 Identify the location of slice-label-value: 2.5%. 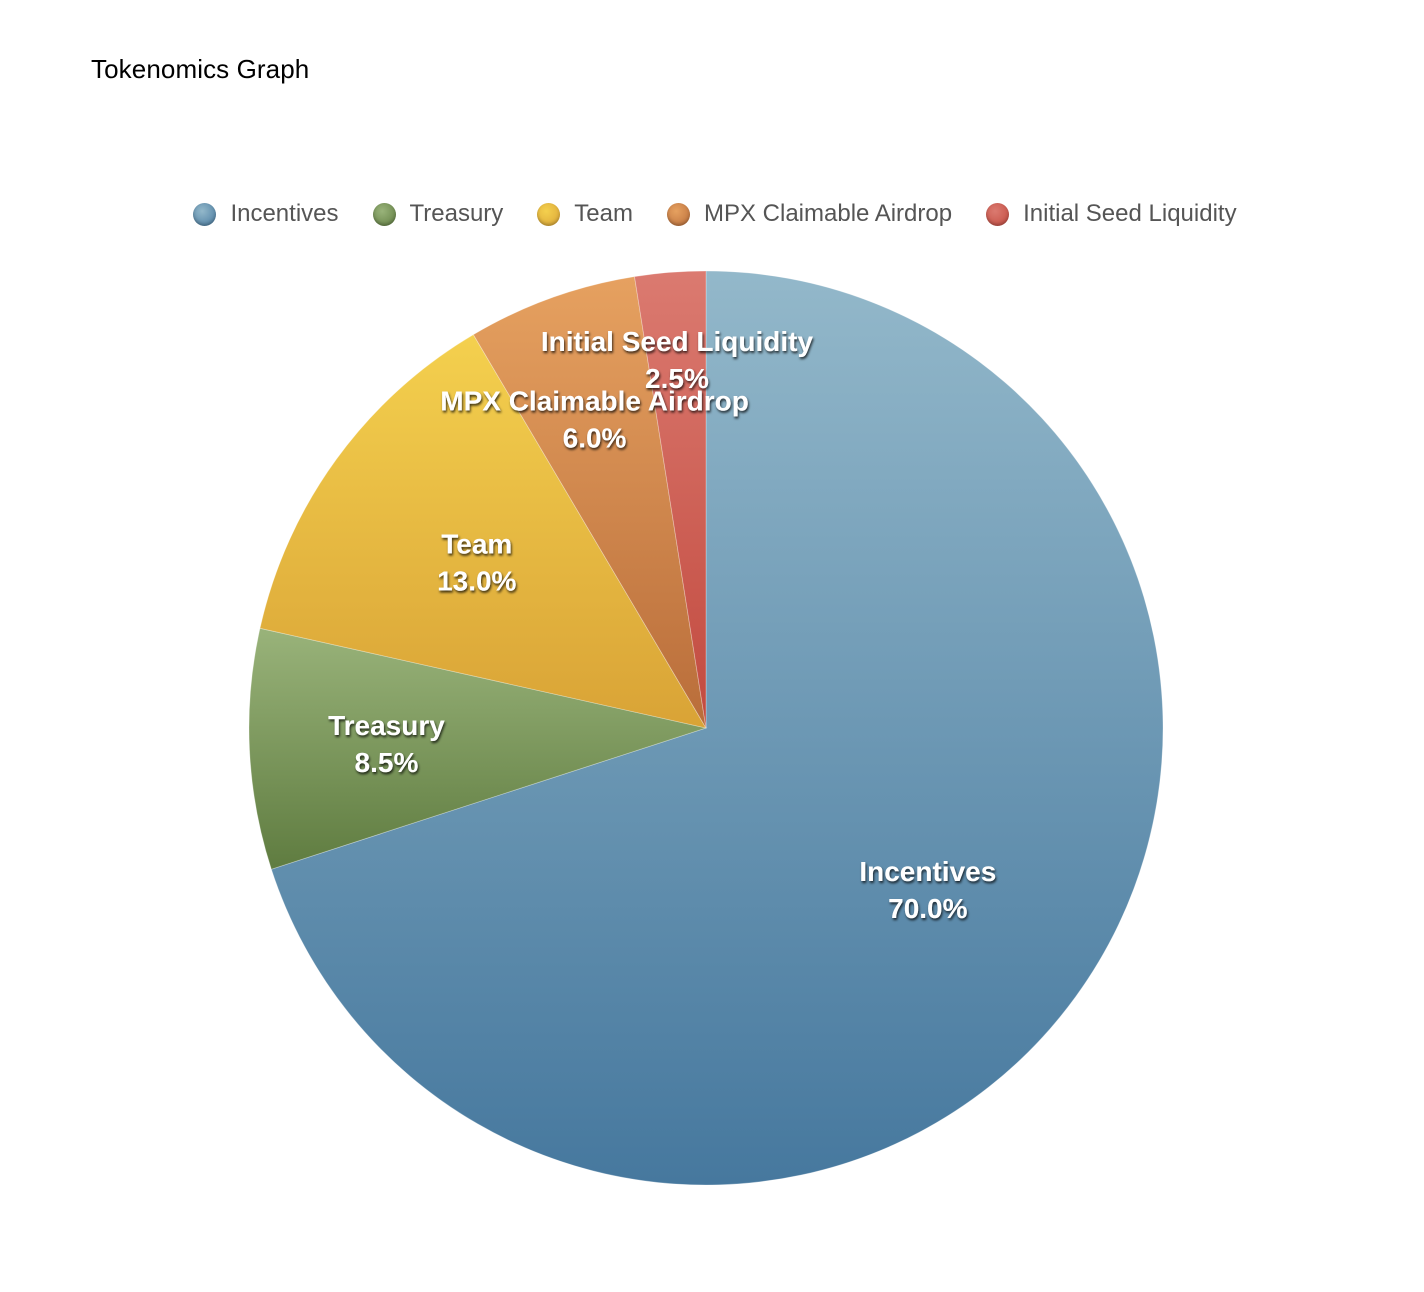
(677, 378).